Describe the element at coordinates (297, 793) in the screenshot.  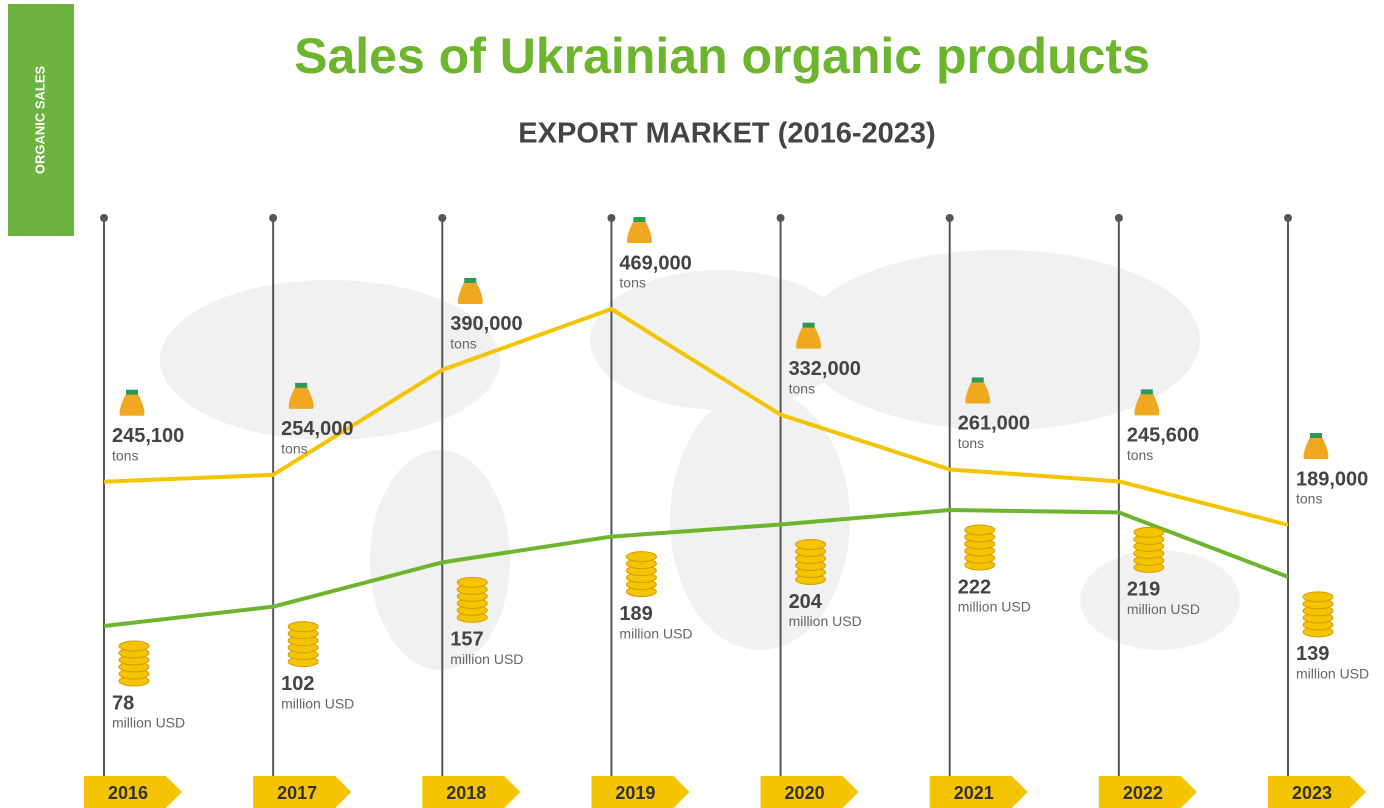
I see `year-label: 2017` at that location.